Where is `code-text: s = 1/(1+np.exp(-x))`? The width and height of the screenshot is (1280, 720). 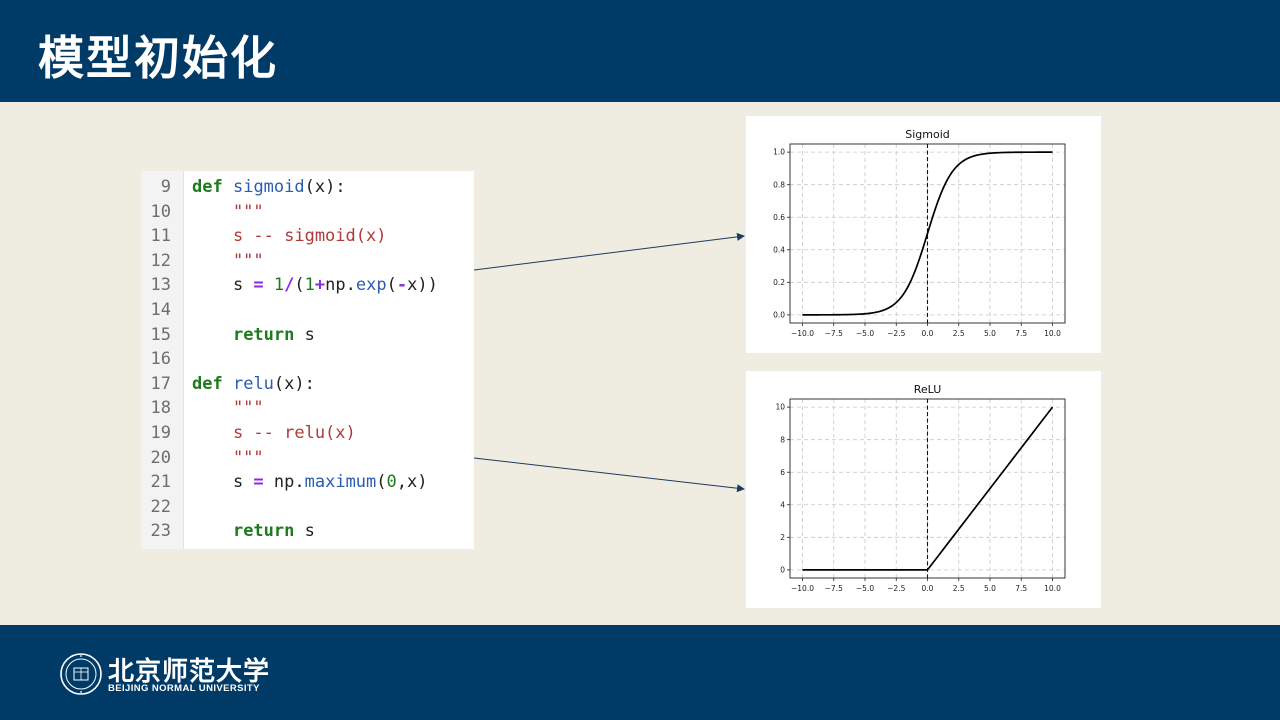
code-text: s = 1/(1+np.exp(-x)) is located at coordinates (315, 285).